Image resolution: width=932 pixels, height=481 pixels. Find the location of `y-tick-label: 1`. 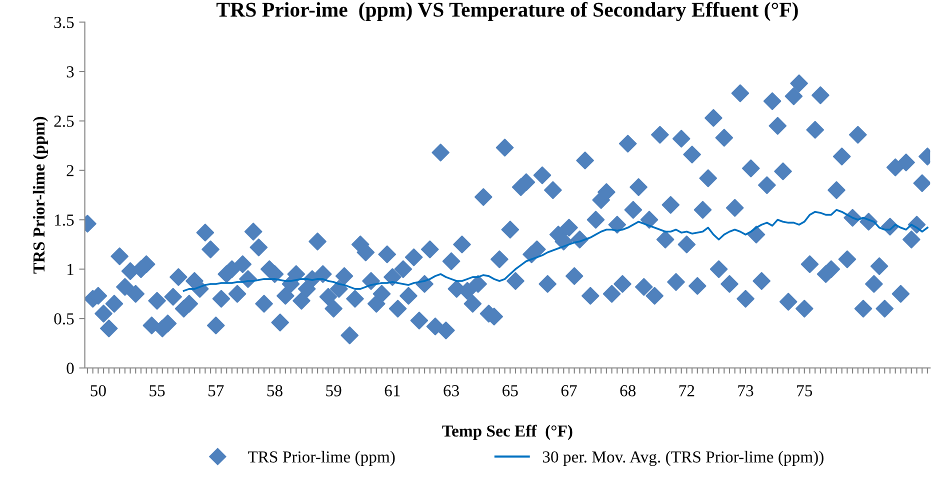

y-tick-label: 1 is located at coordinates (71, 269).